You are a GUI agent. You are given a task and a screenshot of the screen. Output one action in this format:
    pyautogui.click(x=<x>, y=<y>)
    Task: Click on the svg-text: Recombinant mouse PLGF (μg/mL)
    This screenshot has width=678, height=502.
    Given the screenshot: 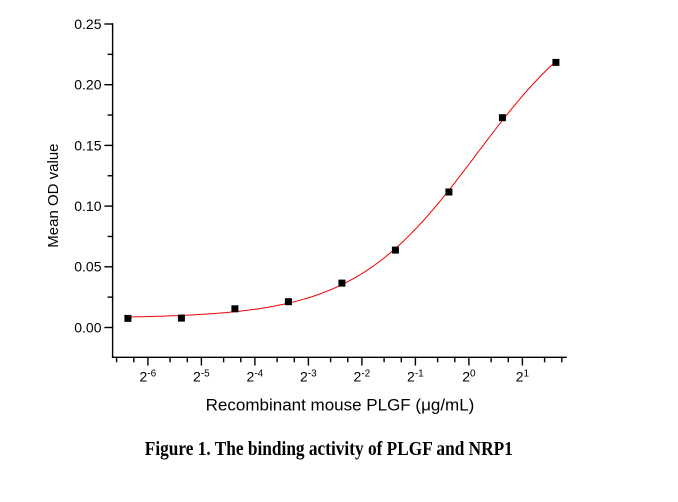 What is the action you would take?
    pyautogui.click(x=340, y=405)
    